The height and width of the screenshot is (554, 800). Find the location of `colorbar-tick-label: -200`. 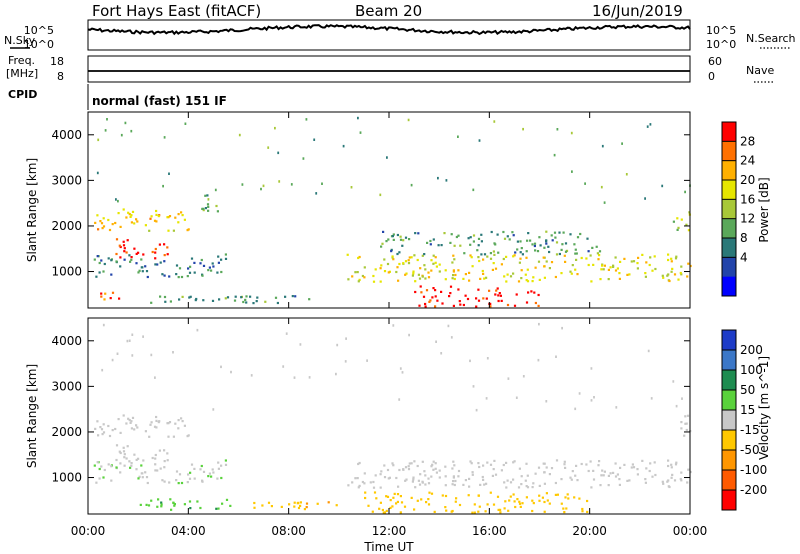

colorbar-tick-label: -200 is located at coordinates (753, 490).